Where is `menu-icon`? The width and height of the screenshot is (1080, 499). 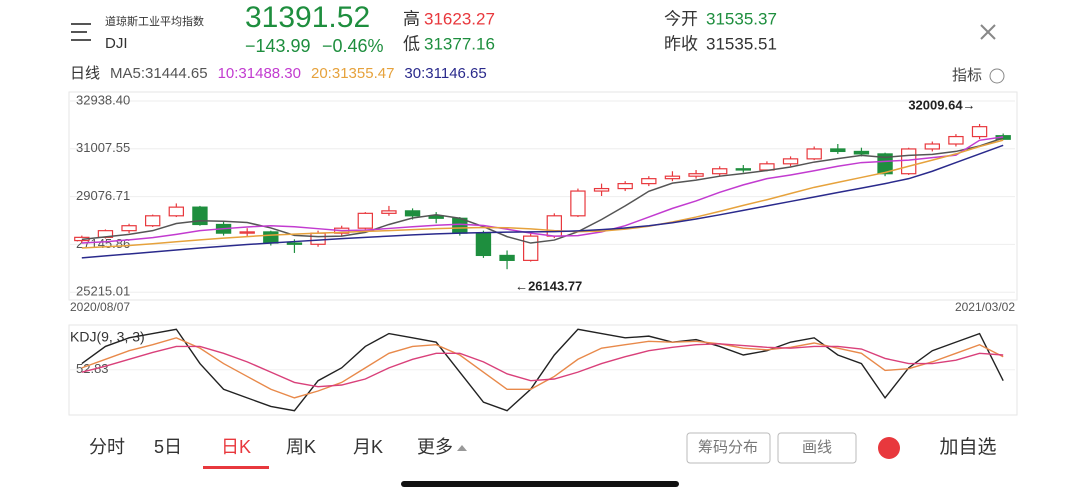
menu-icon is located at coordinates (81, 32).